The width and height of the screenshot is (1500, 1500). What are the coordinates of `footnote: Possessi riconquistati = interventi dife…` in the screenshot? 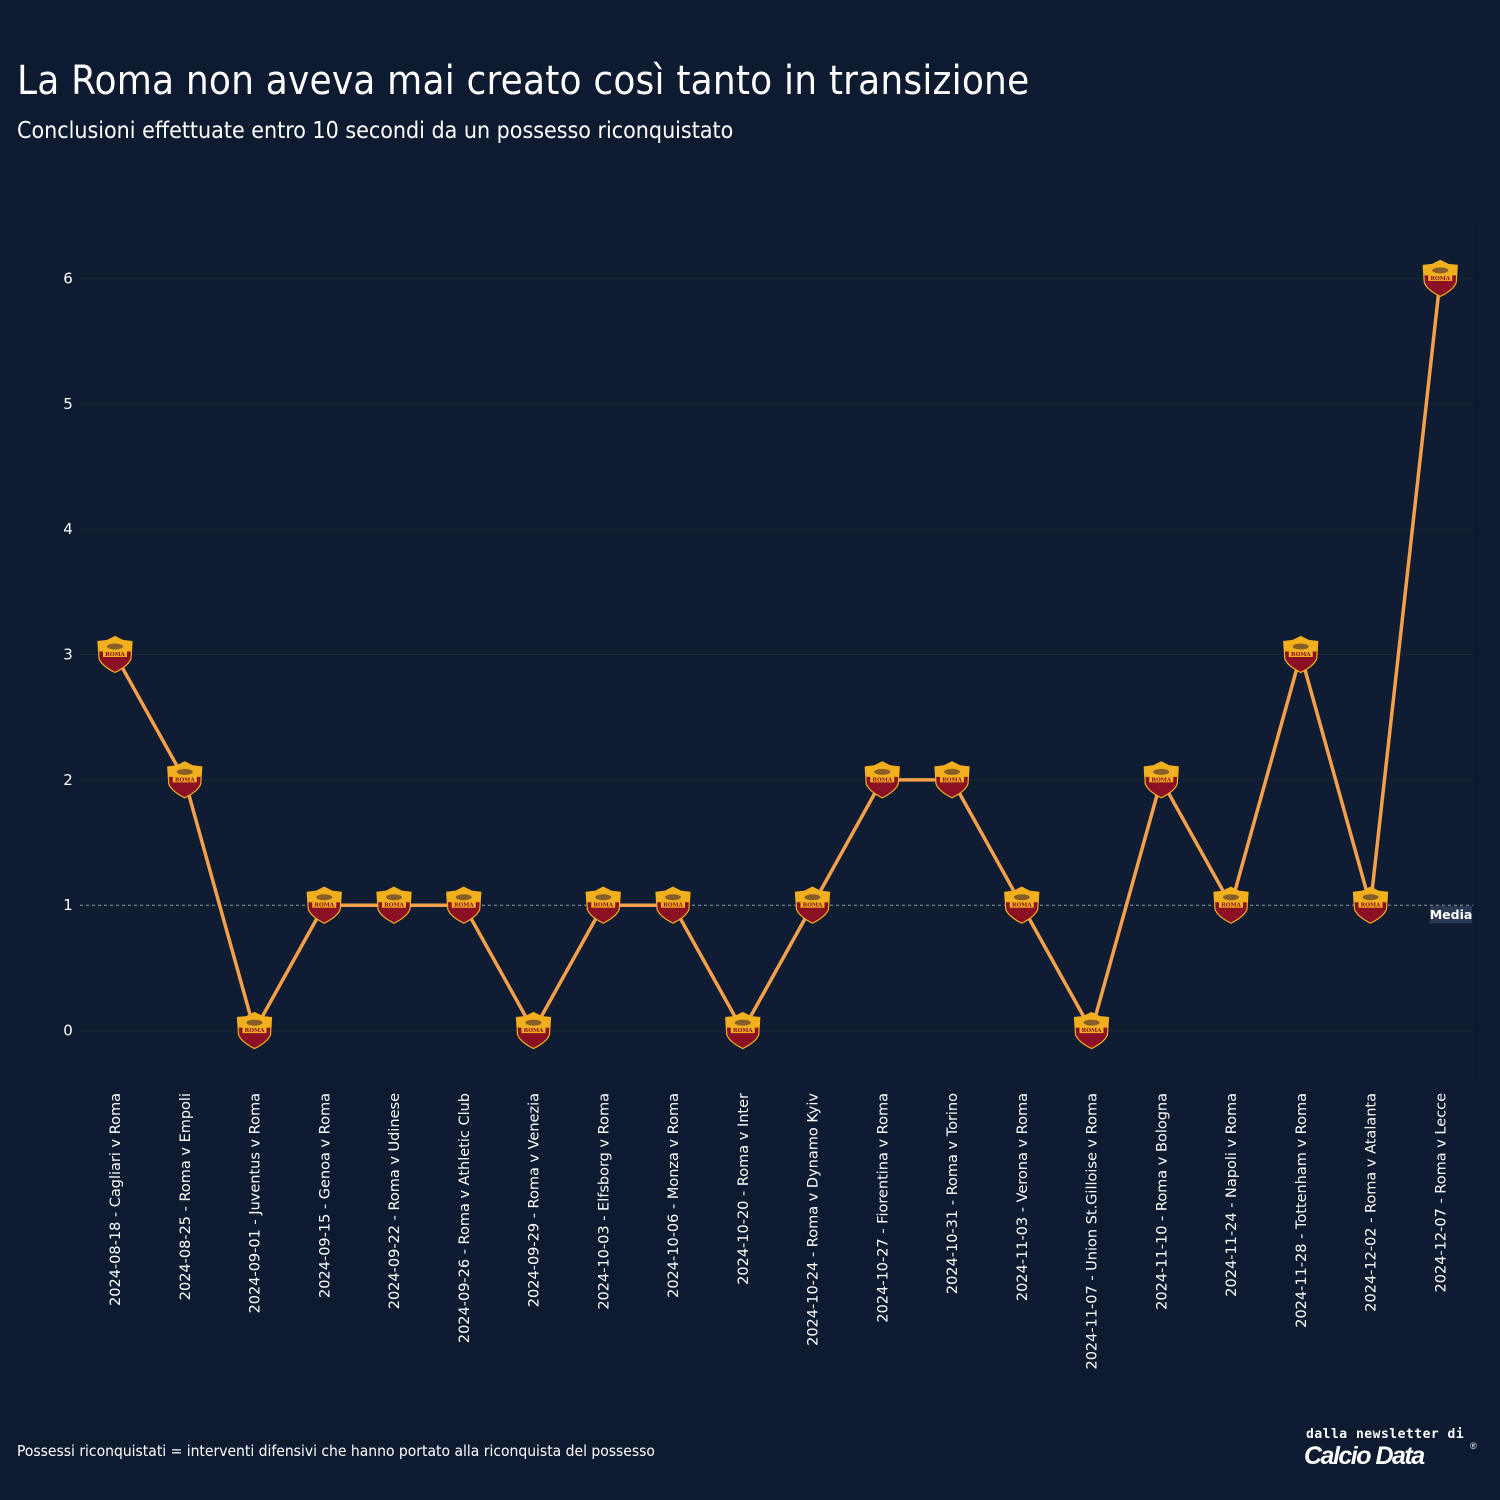 It's located at (336, 1451).